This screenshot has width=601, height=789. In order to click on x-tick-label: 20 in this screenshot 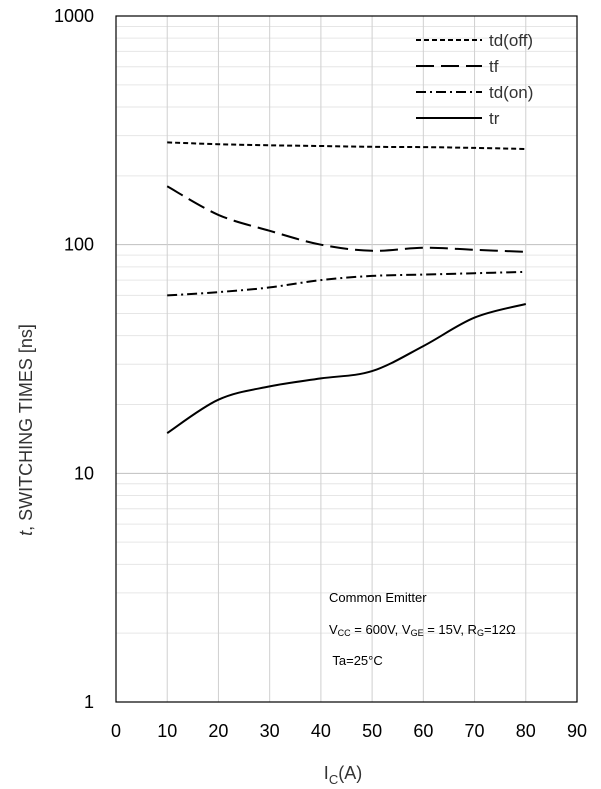, I will do `click(218, 731)`.